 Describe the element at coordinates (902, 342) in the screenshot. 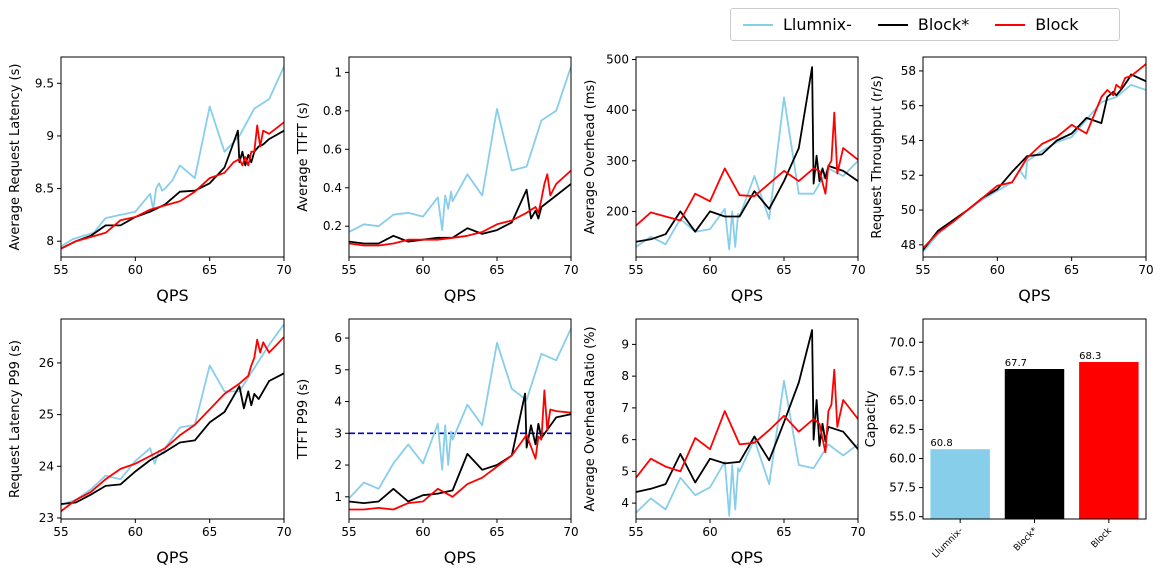

I see `y-tick-label: 70.0` at that location.